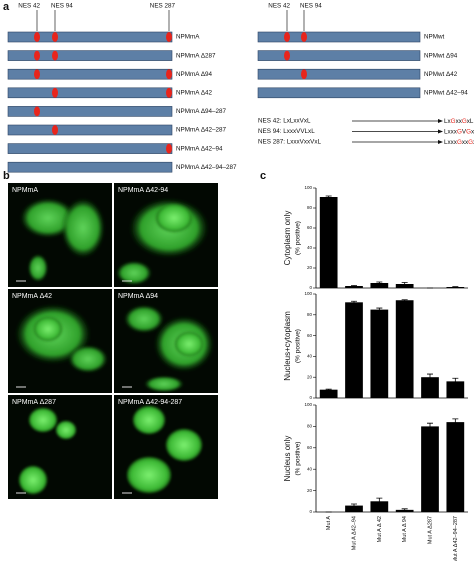 This screenshot has width=474, height=566. I want to click on mutant-sequence: LxxxGVGxL, so click(459, 131).